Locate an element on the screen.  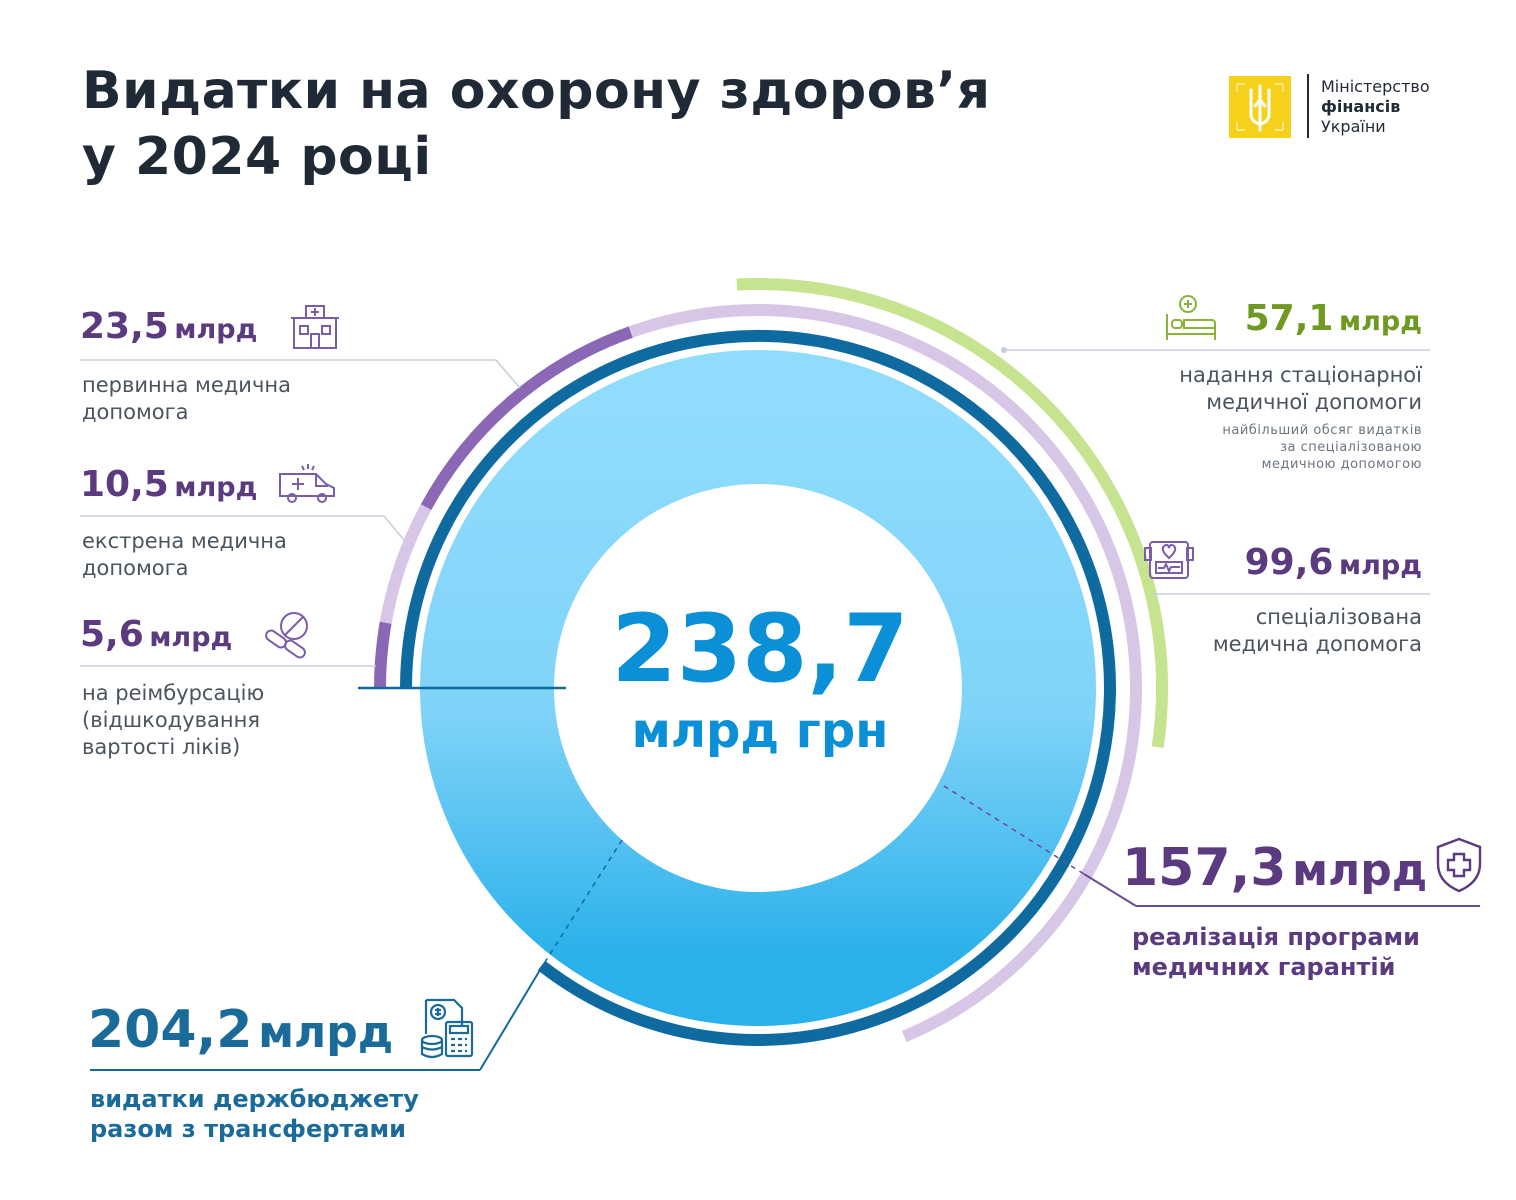
primary-value: 23,5 млрд is located at coordinates (169, 326).